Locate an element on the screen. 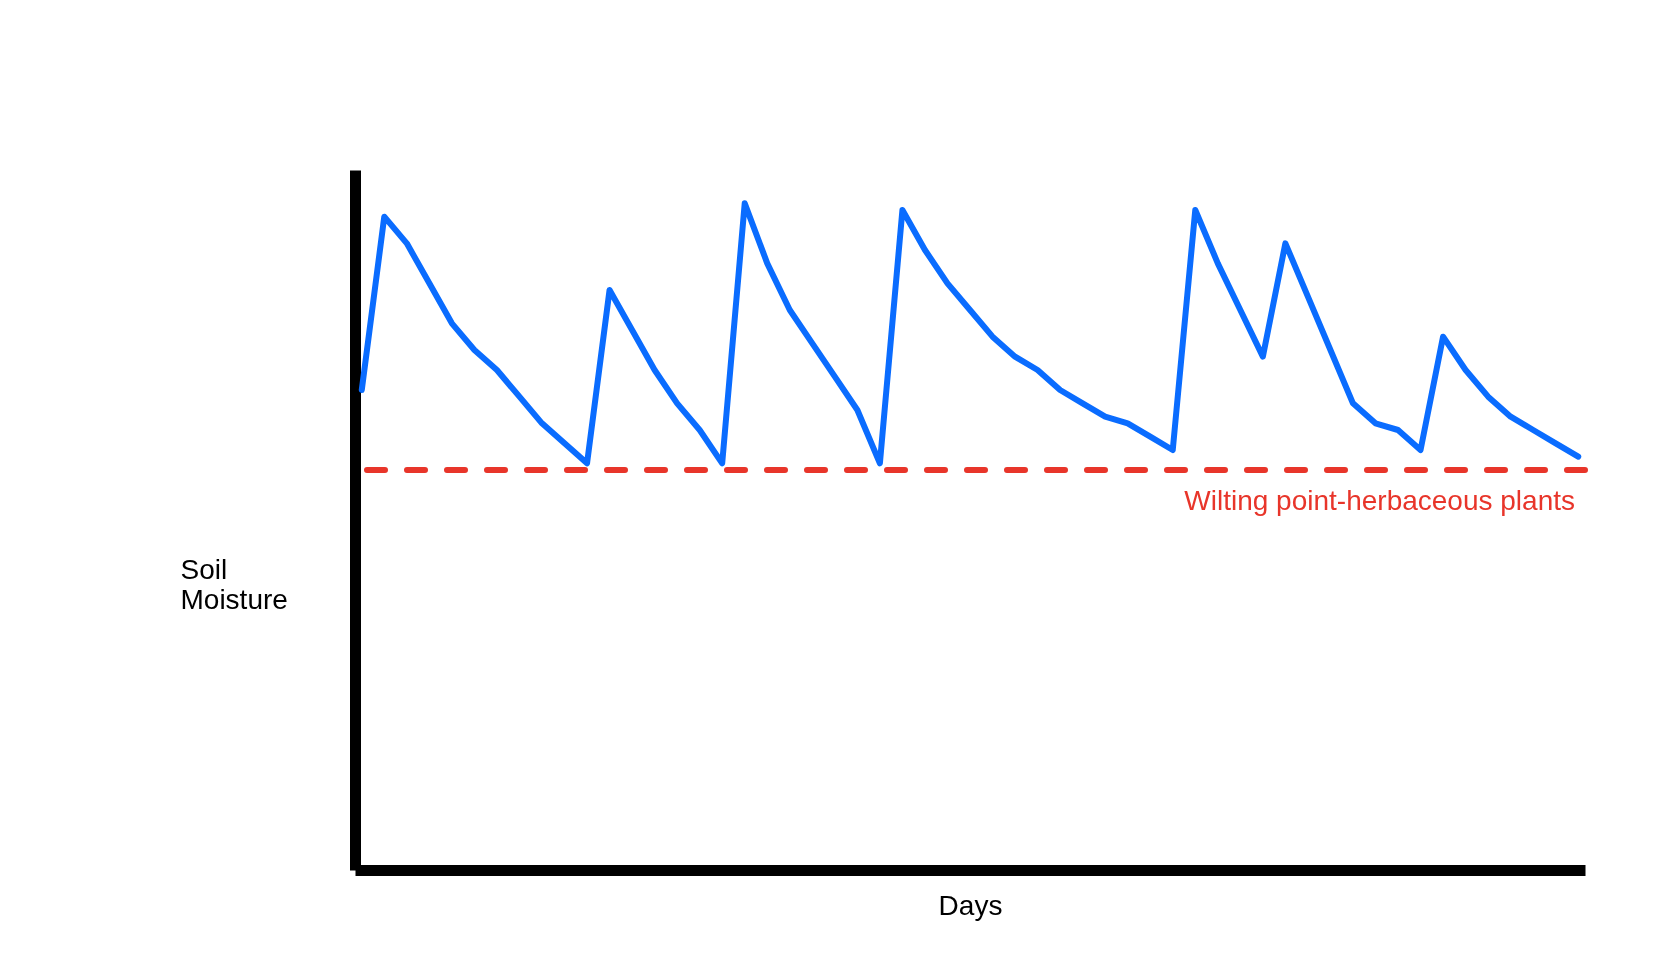 Image resolution: width=1677 pixels, height=973 pixels. y-axis-title: Soil Moisture is located at coordinates (234, 584).